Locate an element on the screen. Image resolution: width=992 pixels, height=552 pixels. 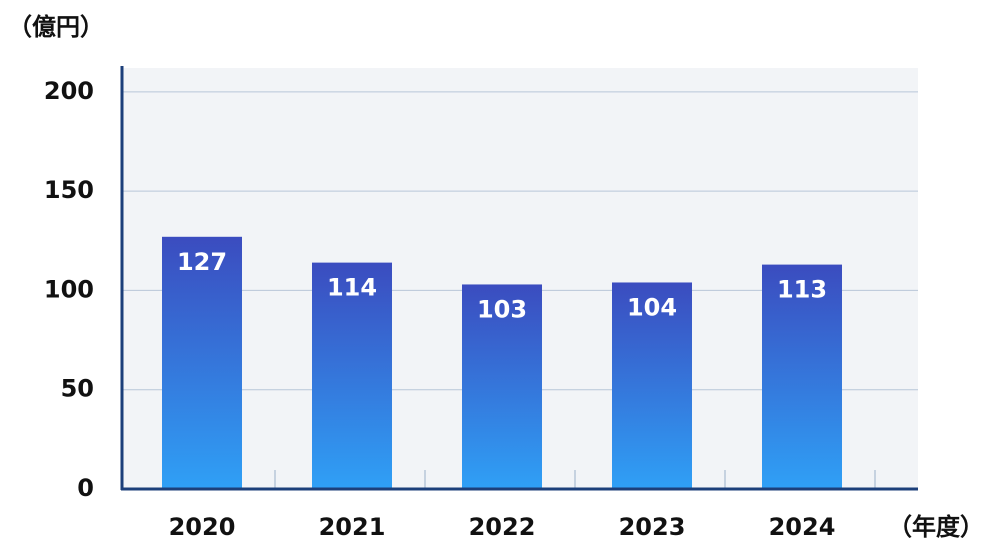
x-tick-label: 2022 is located at coordinates (502, 527).